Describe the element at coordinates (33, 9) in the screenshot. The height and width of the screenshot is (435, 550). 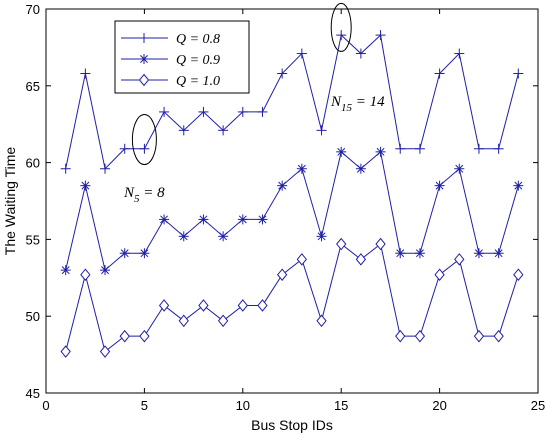
I see `y-tick-label: 70` at that location.